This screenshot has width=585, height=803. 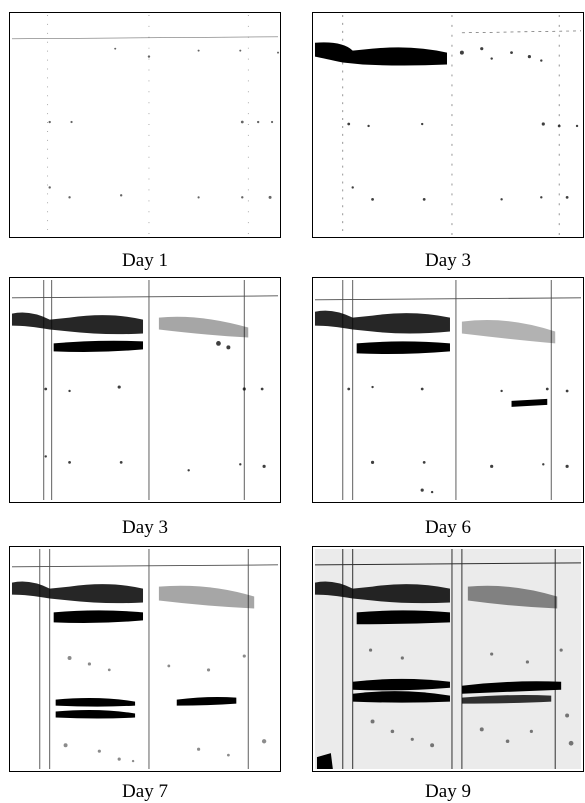 I want to click on caption-day-1: Day 1, so click(x=145, y=260).